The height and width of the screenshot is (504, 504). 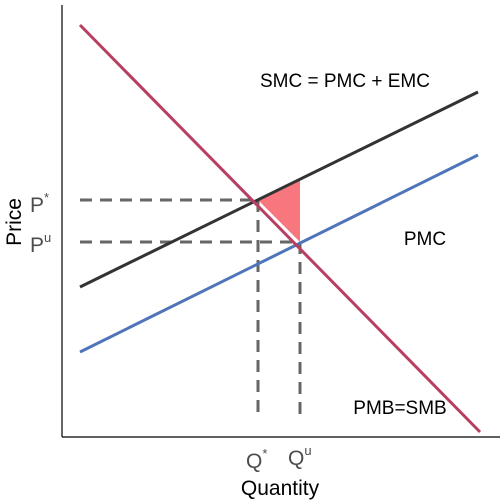 I want to click on pmb-label: PMB=SMB, so click(x=399, y=408).